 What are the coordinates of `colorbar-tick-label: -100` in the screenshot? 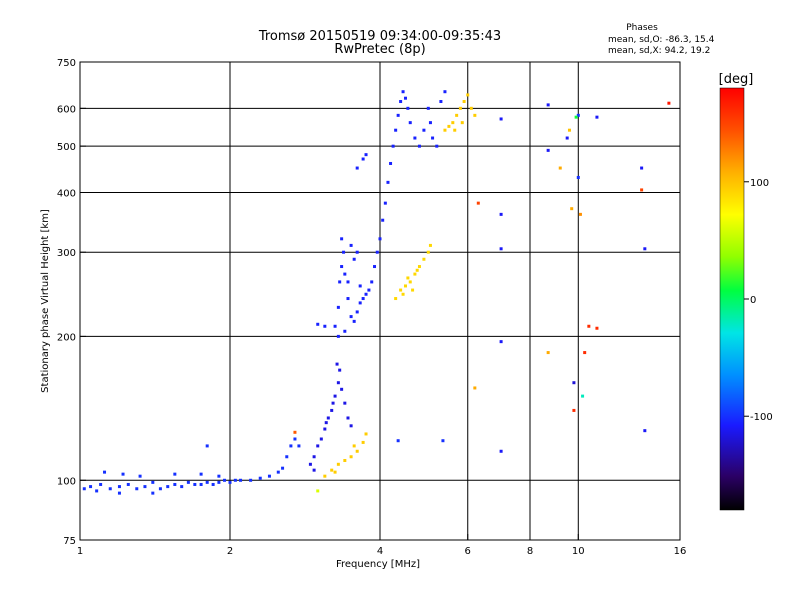 It's located at (761, 417).